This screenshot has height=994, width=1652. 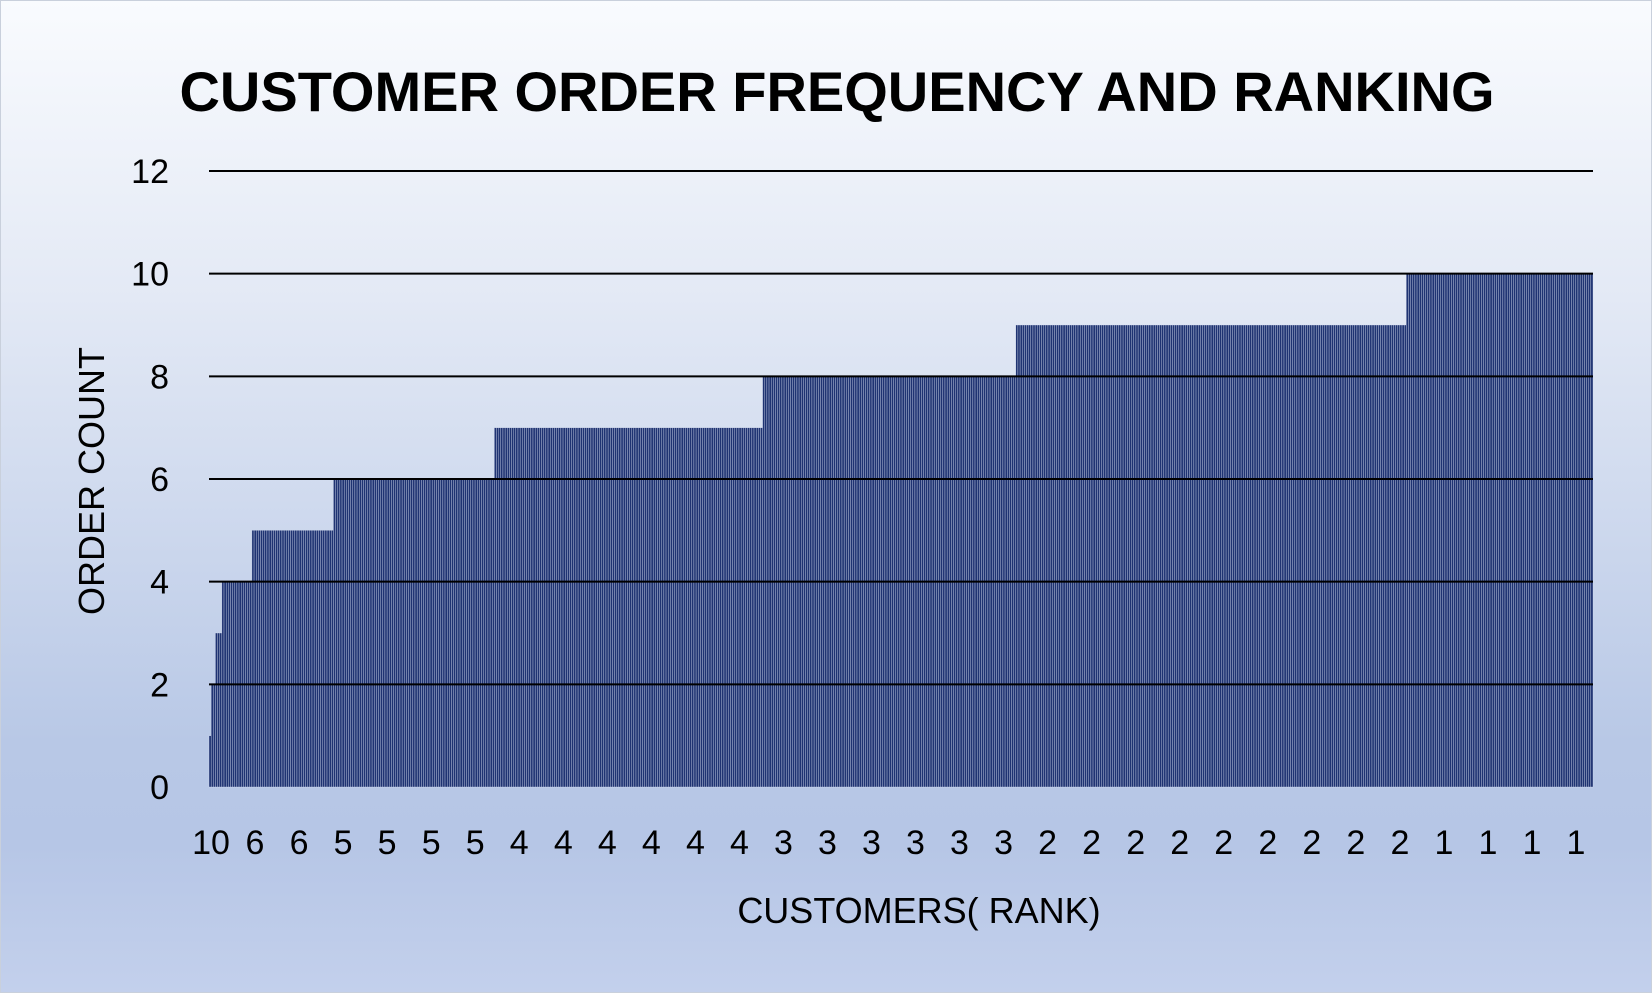 I want to click on y-tick-label: 10, so click(x=150, y=275).